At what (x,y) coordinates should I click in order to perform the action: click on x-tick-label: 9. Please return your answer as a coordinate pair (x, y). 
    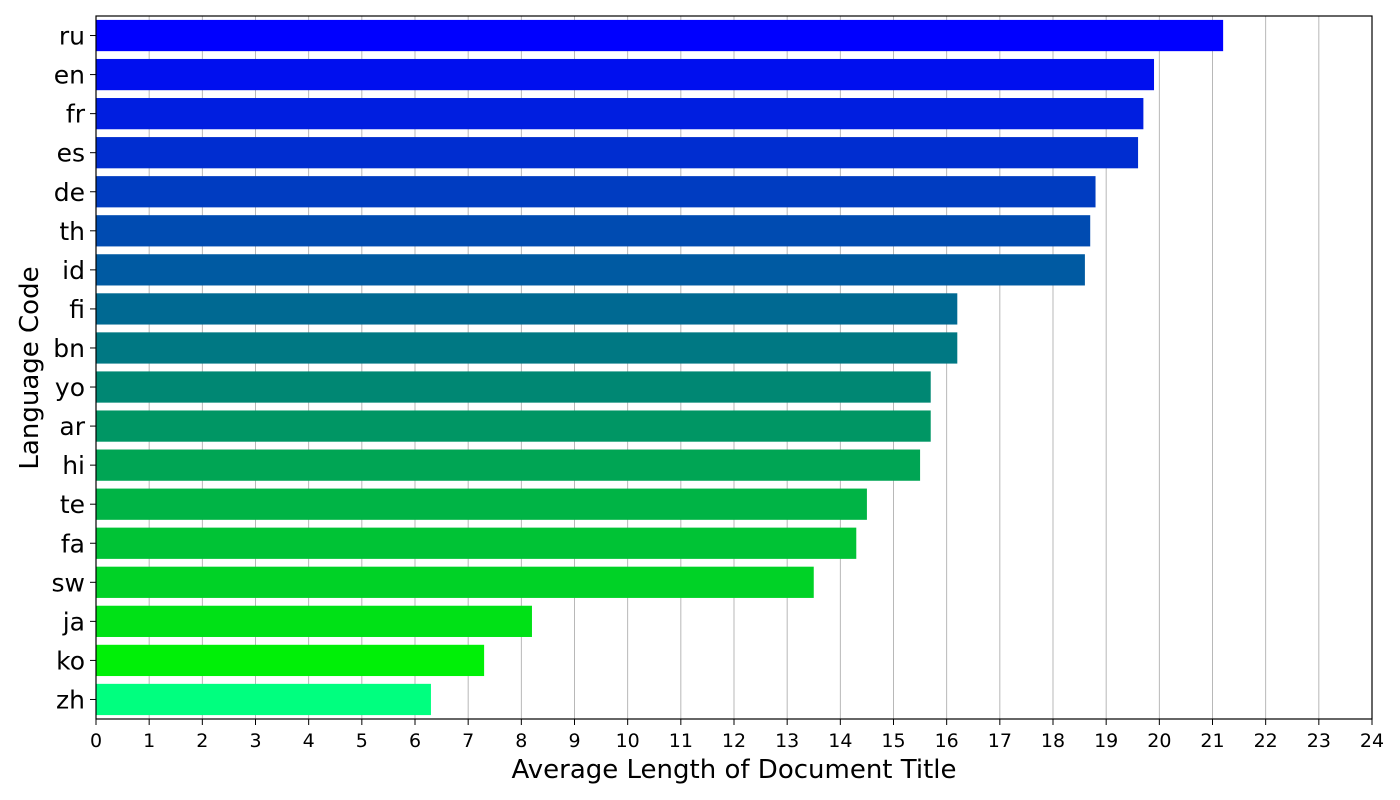
    Looking at the image, I should click on (574, 741).